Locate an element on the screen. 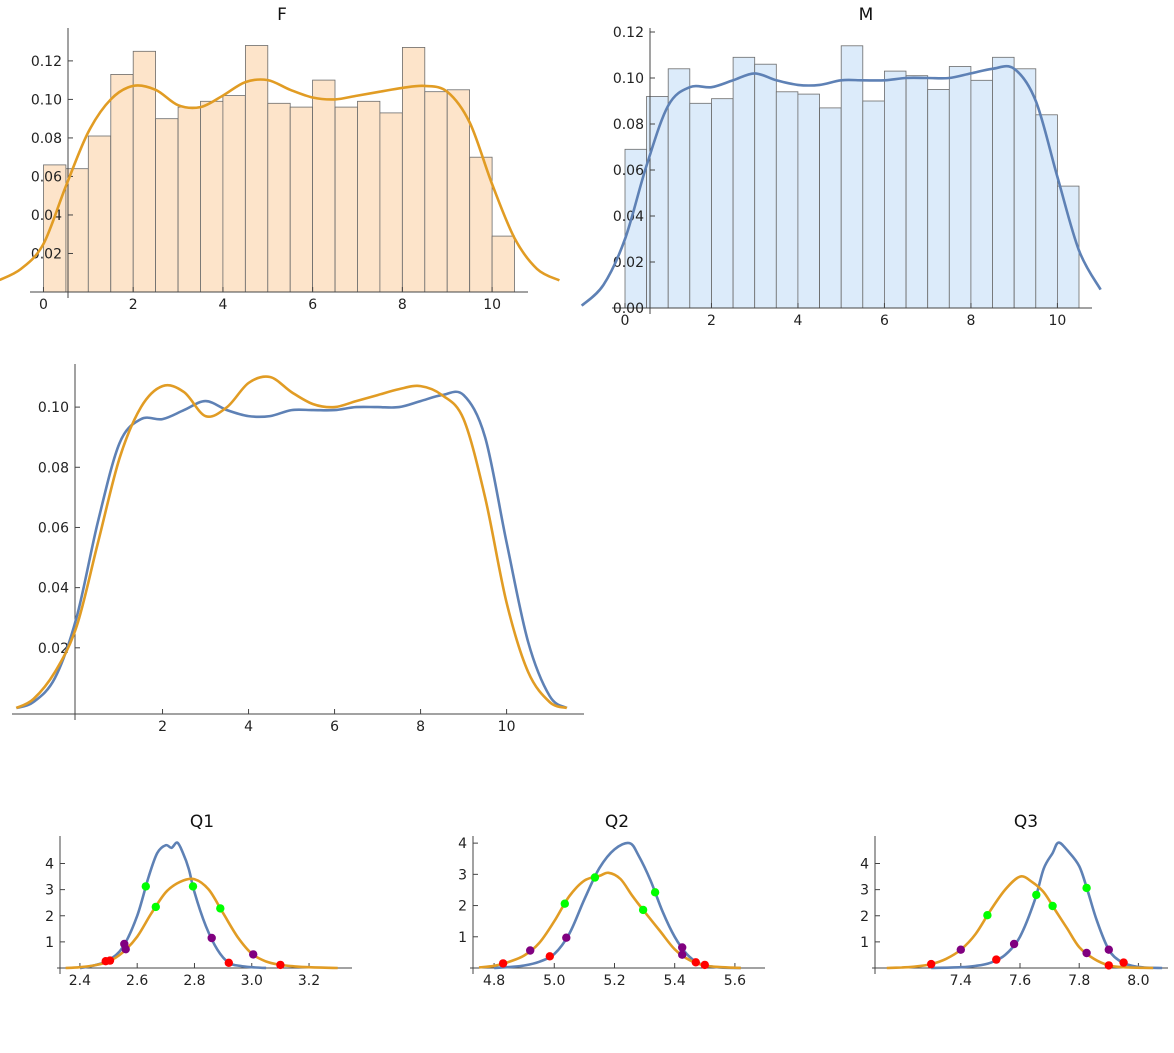 The image size is (1174, 1053). x-tick-label: 2.4 is located at coordinates (80, 981).